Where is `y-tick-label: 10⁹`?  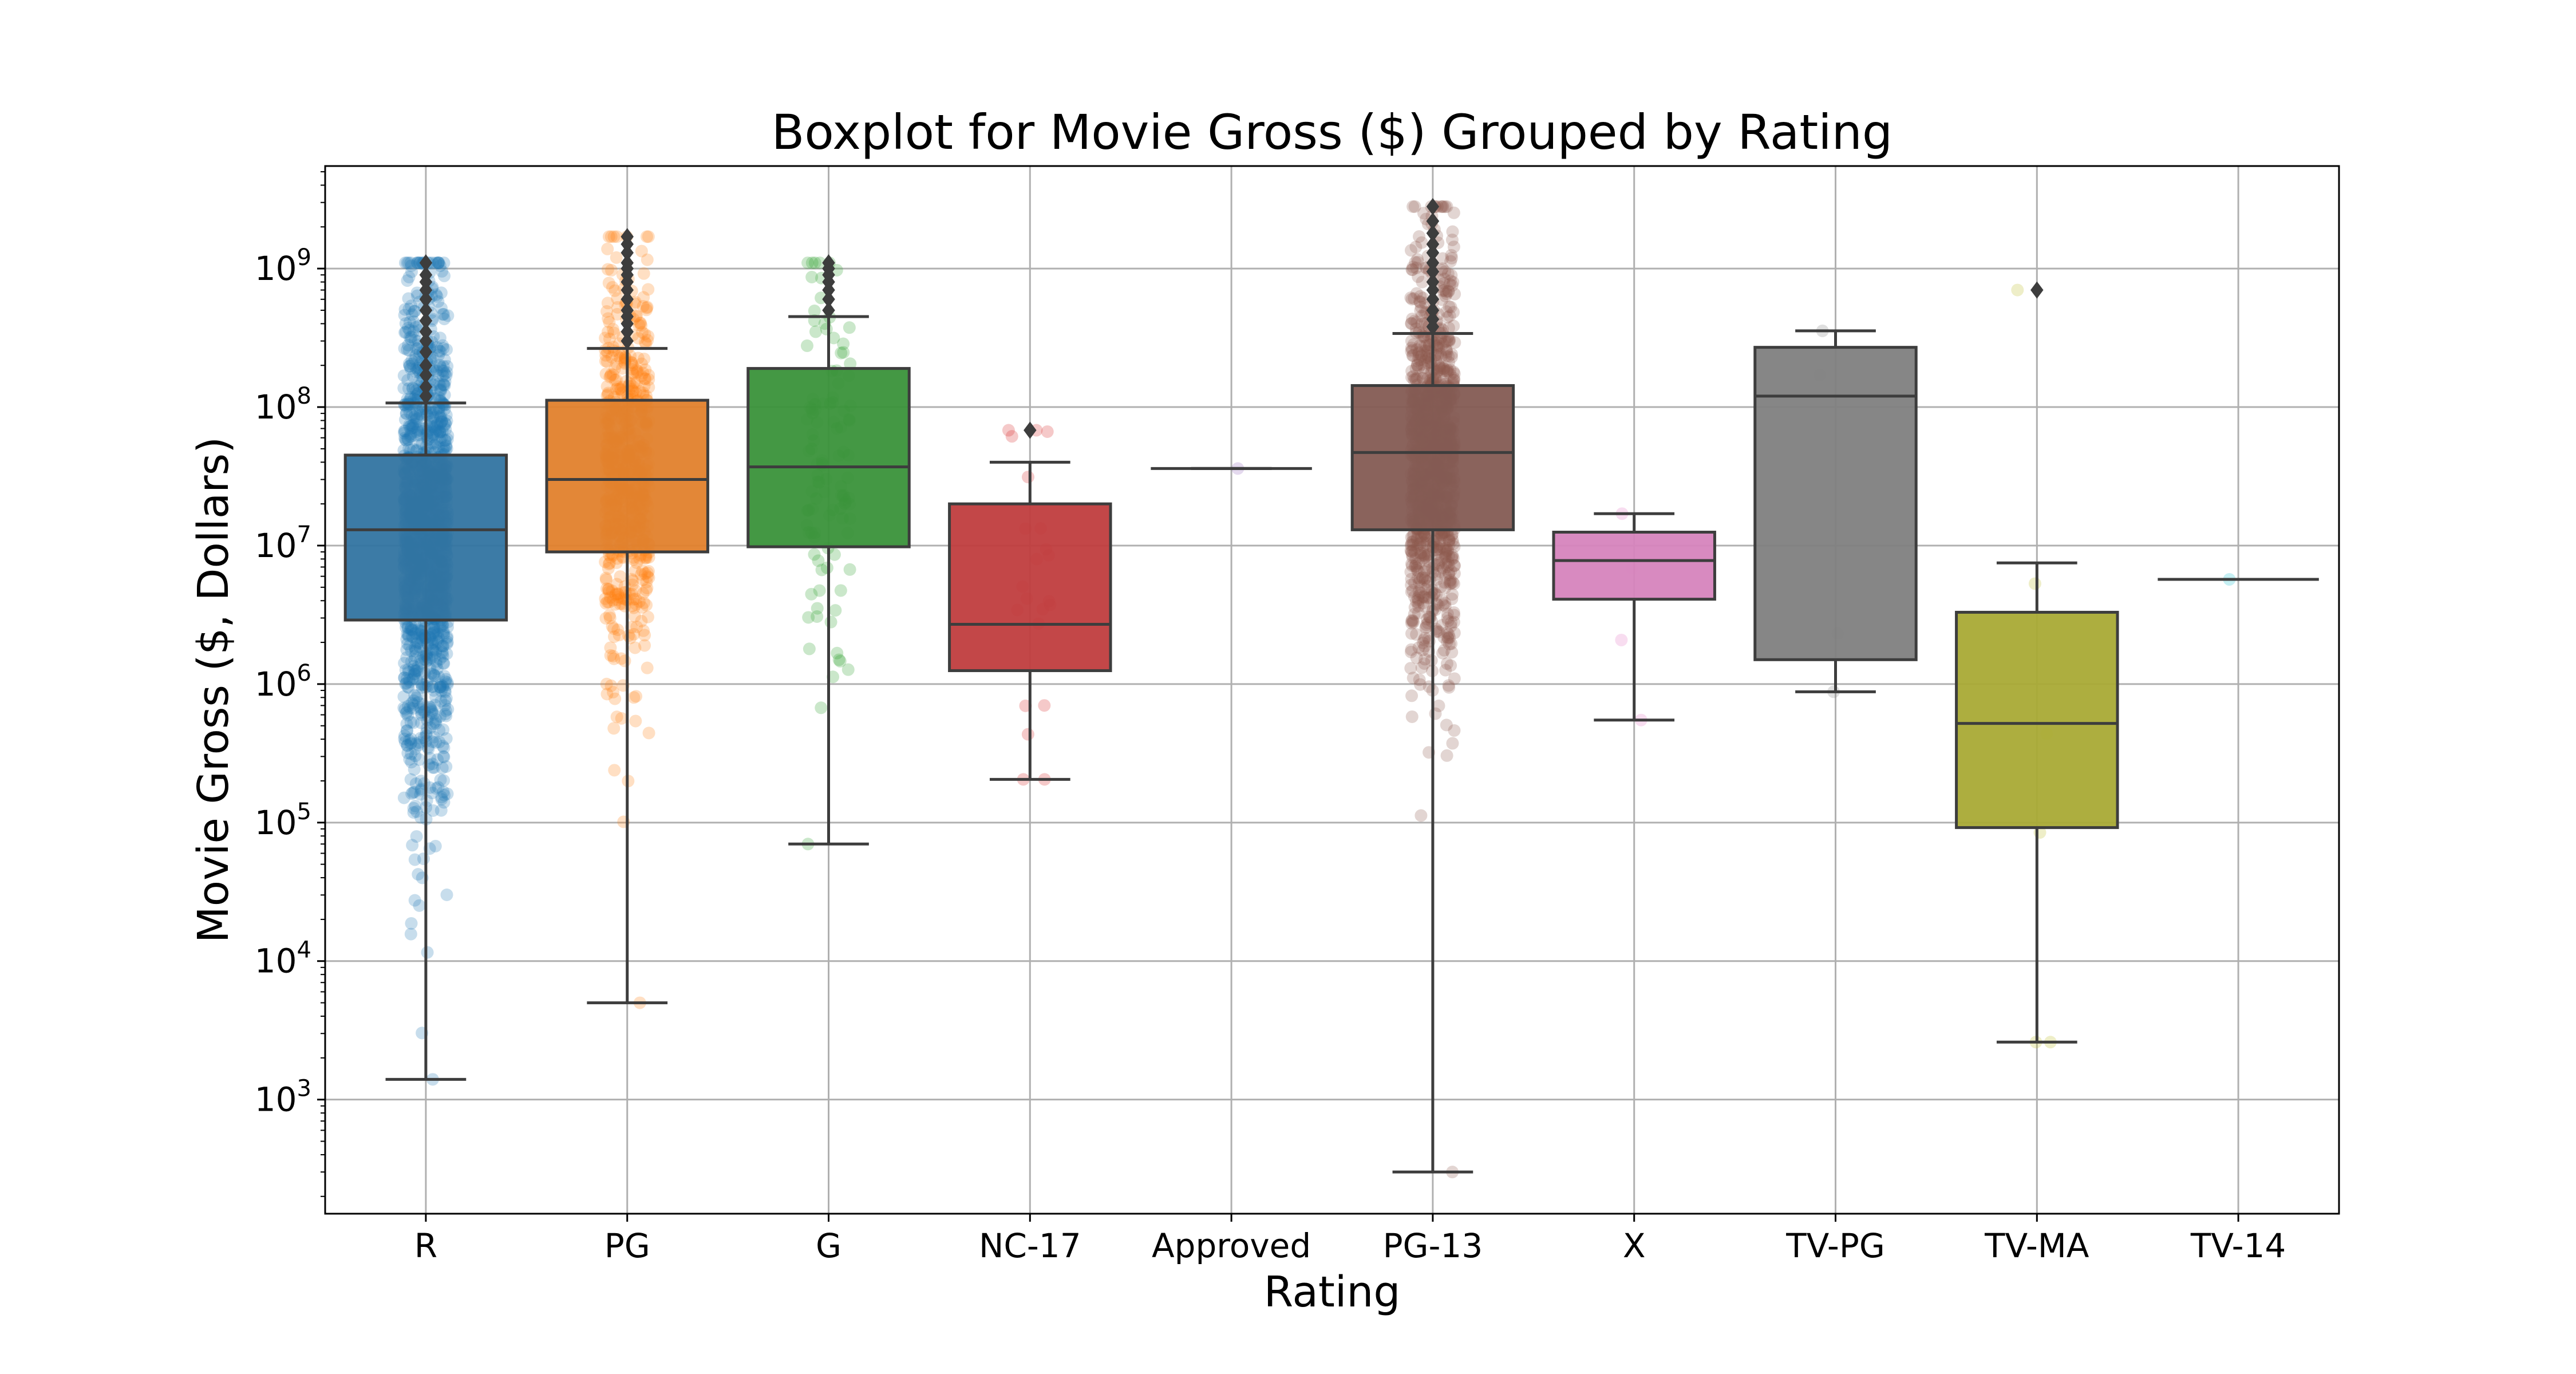
y-tick-label: 10⁹ is located at coordinates (283, 266).